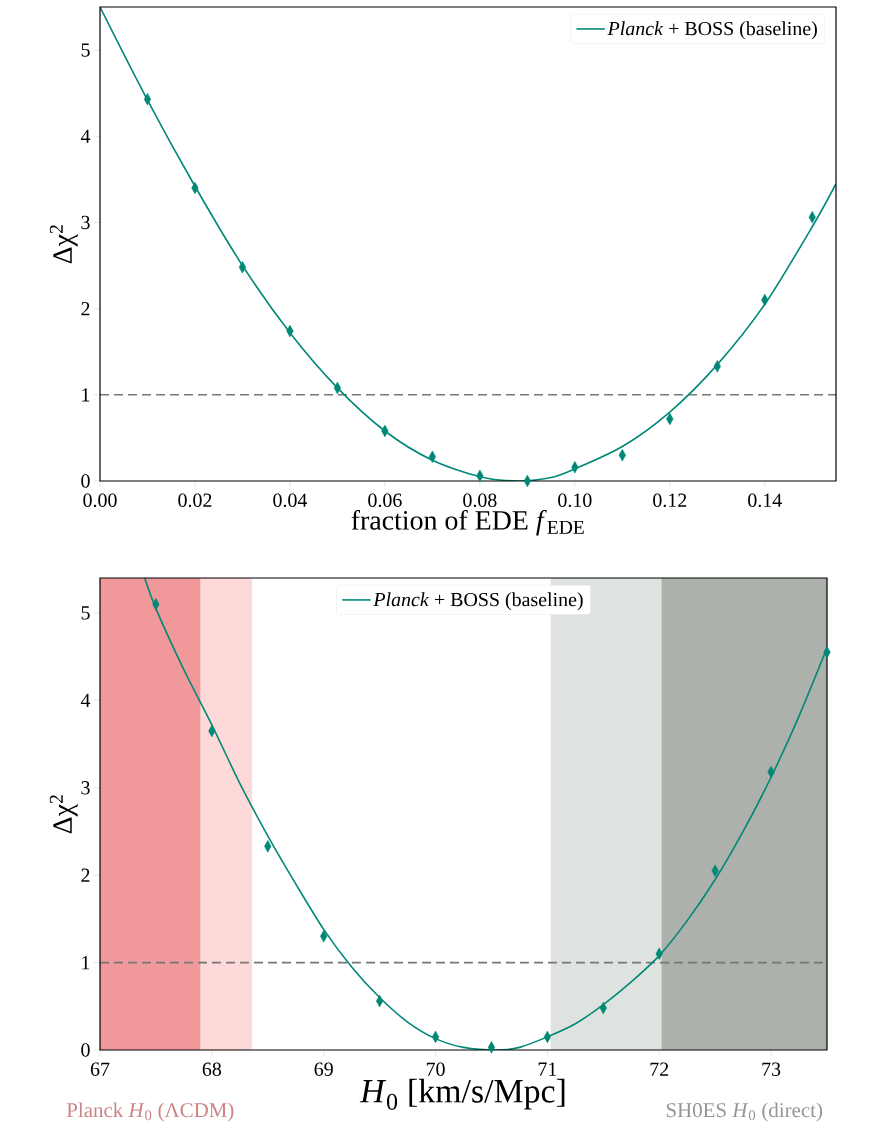 Image resolution: width=885 pixels, height=1142 pixels. What do you see at coordinates (467, 522) in the screenshot?
I see `x-axis-title: fraction of EDE f$_{EDE}$` at bounding box center [467, 522].